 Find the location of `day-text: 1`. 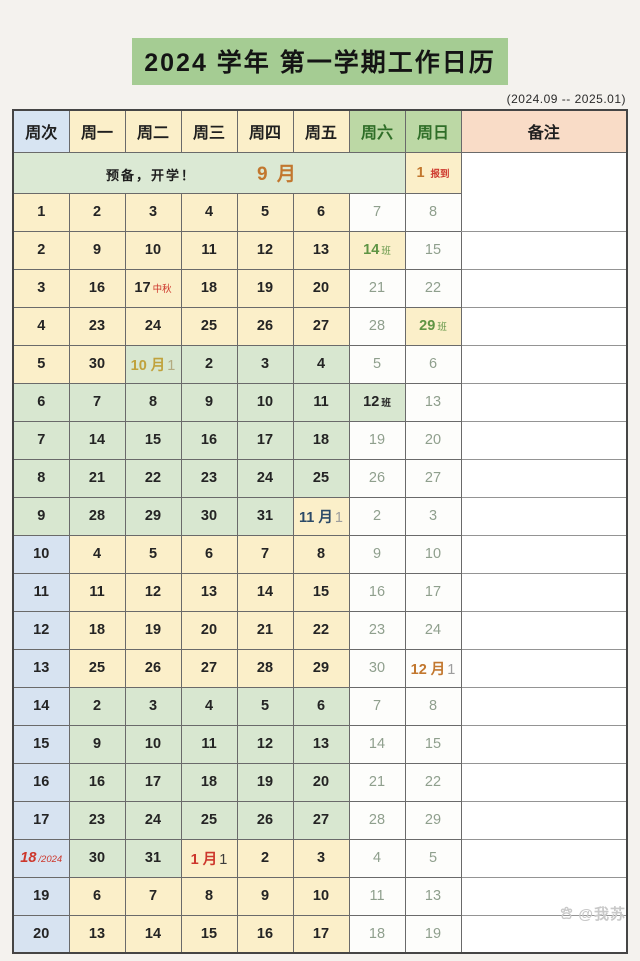

day-text: 1 is located at coordinates (223, 859).